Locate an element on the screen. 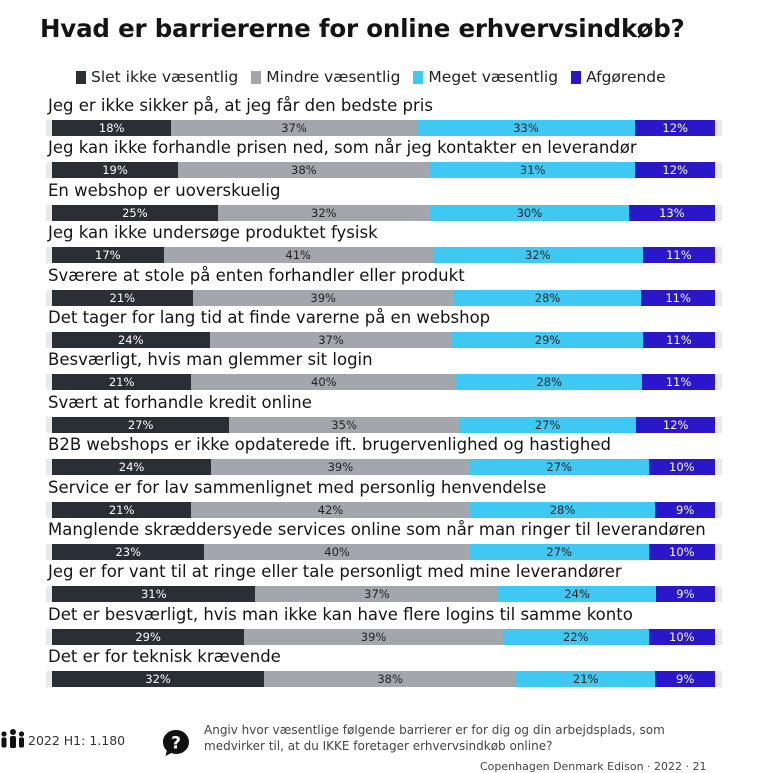 The image size is (762, 773). stacked-bar: 29% 39% 22% 10% is located at coordinates (383, 636).